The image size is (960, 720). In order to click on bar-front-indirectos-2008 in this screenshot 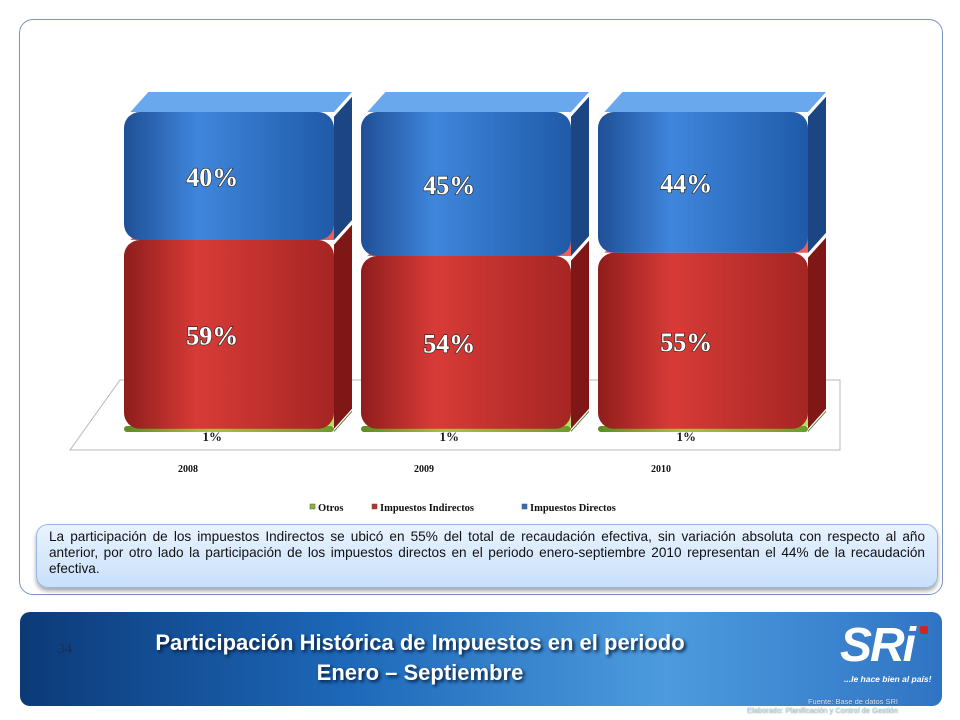, I will do `click(229, 334)`.